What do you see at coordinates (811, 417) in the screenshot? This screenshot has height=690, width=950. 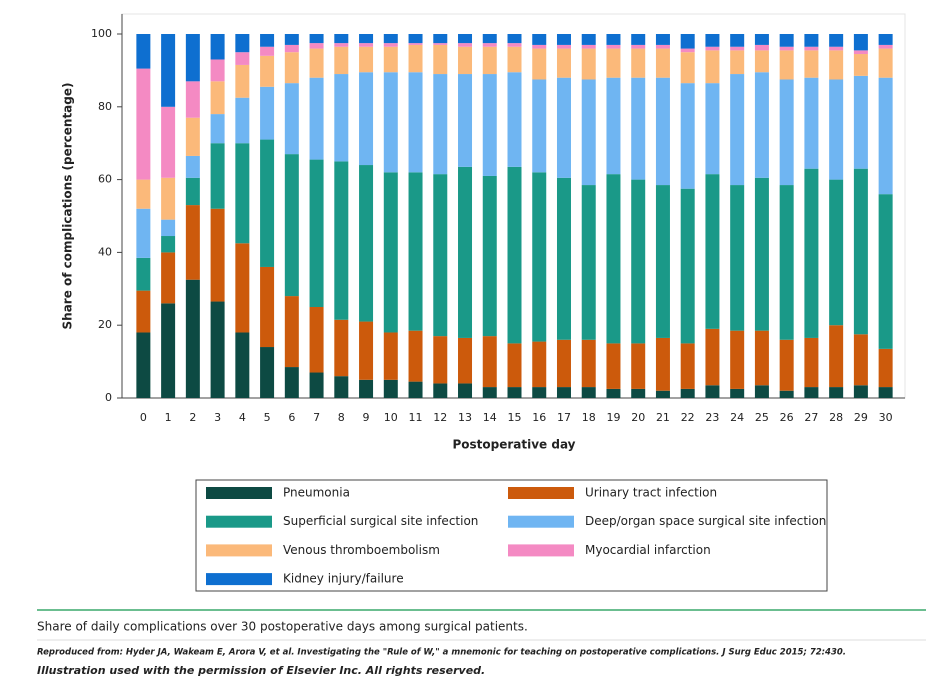 I see `x-tick-label: 27` at bounding box center [811, 417].